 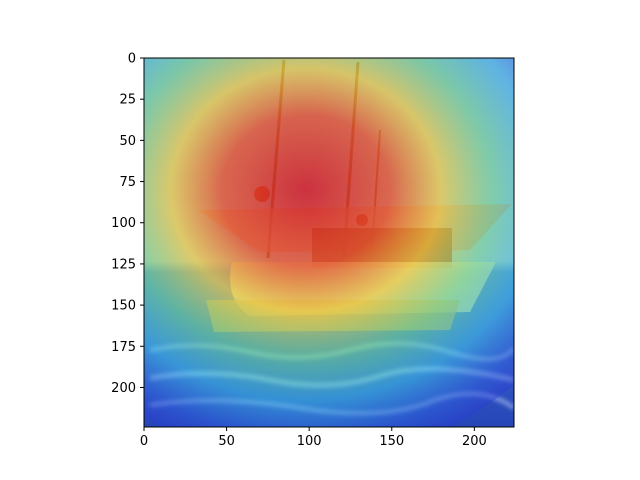 I want to click on y-tick-label: 200, so click(x=123, y=388).